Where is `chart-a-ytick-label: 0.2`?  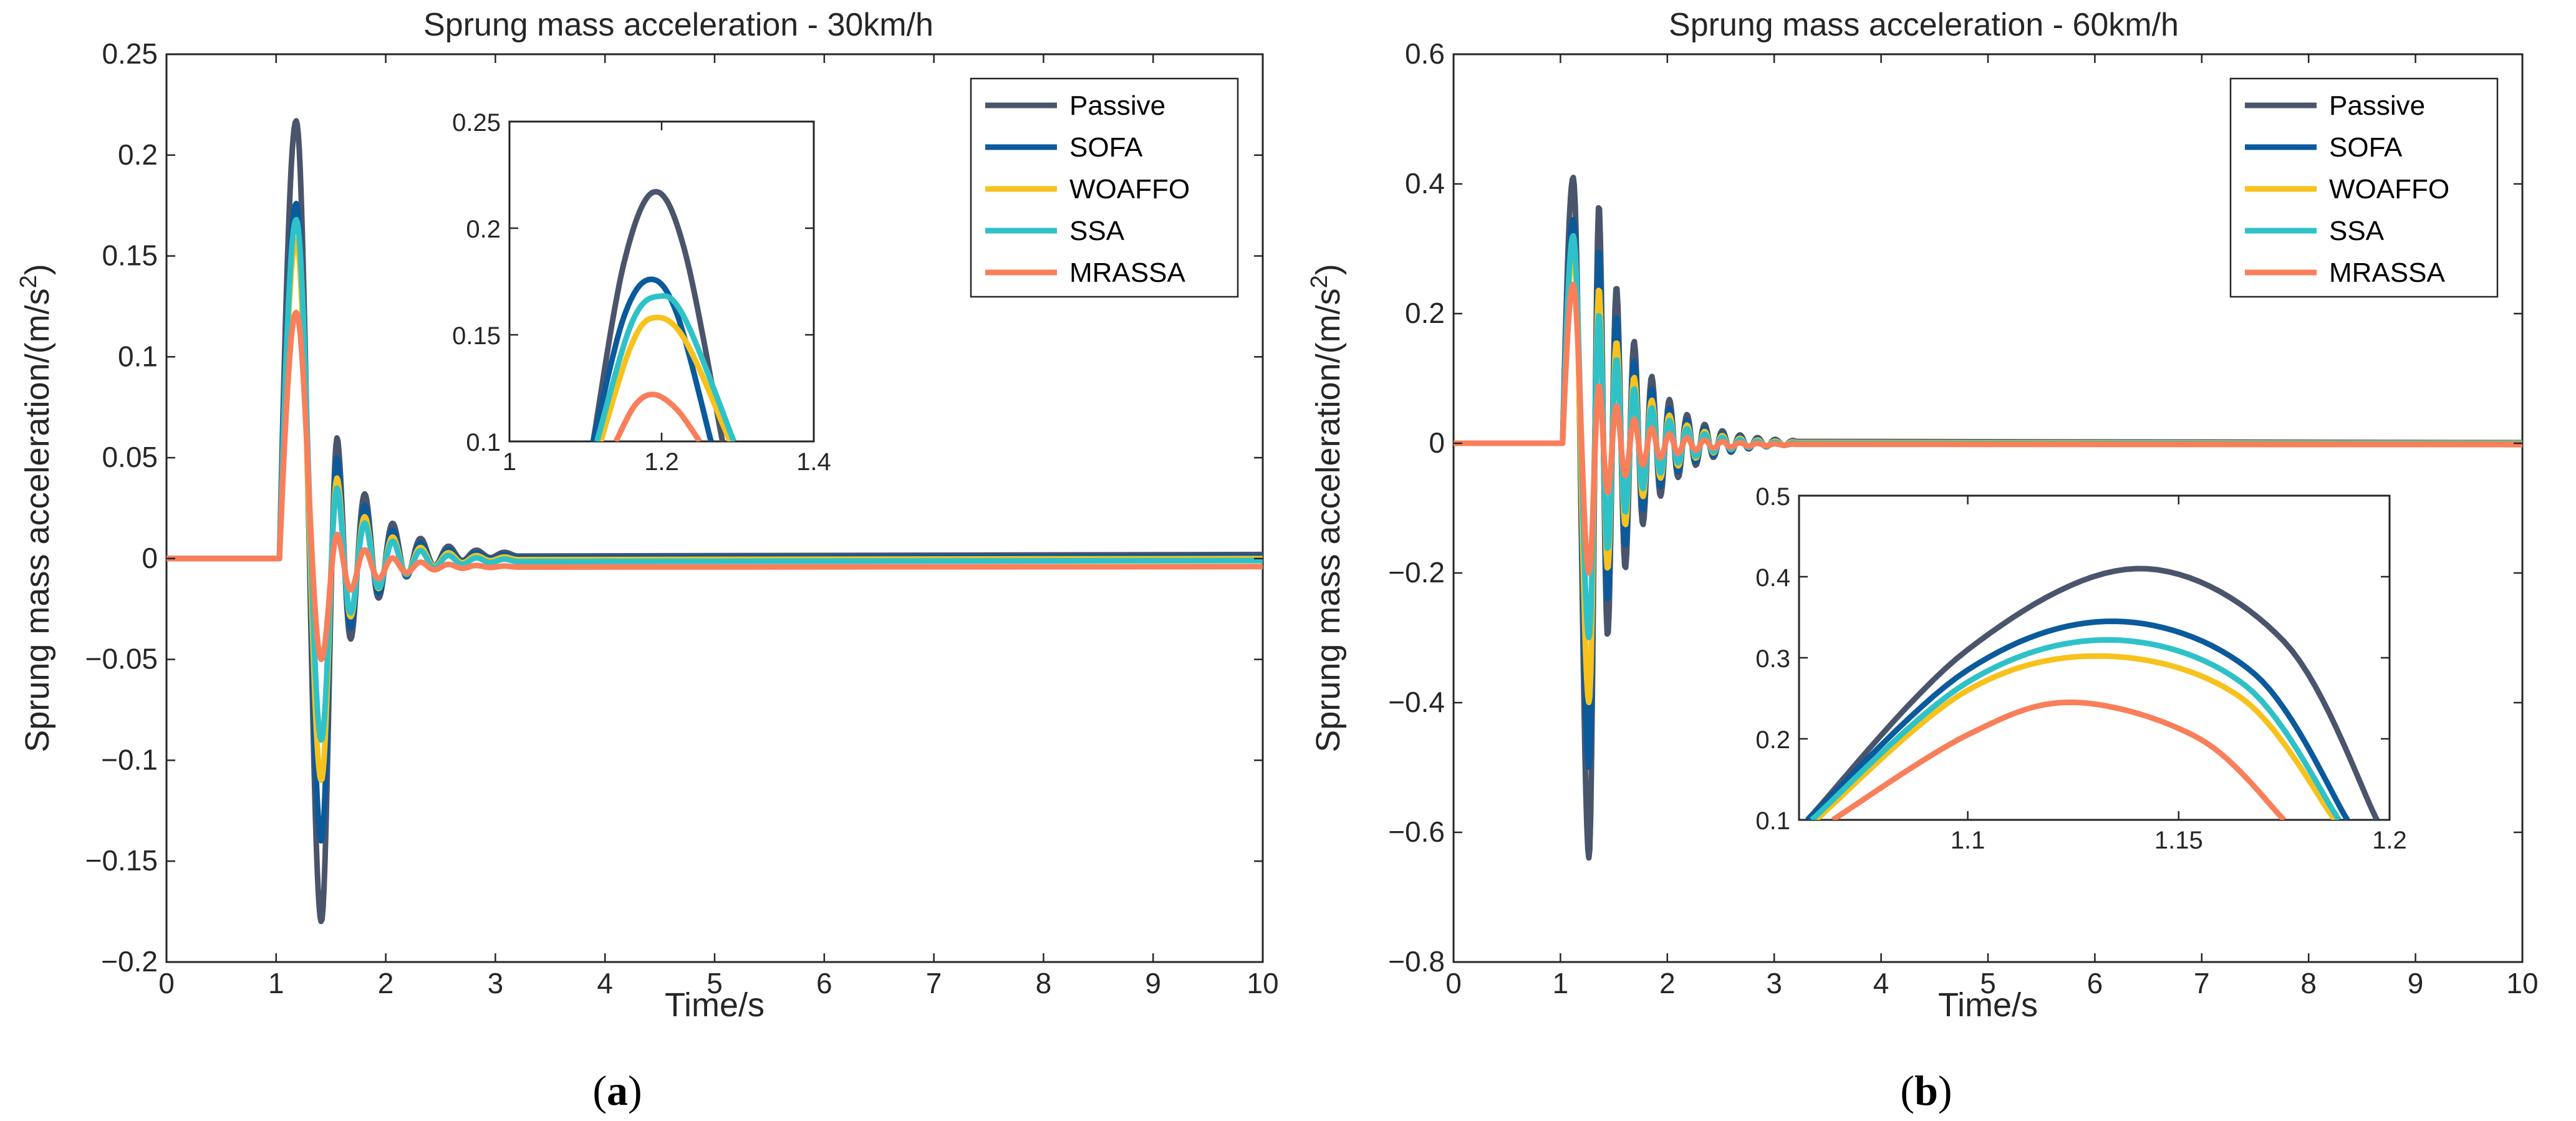 chart-a-ytick-label: 0.2 is located at coordinates (138, 154).